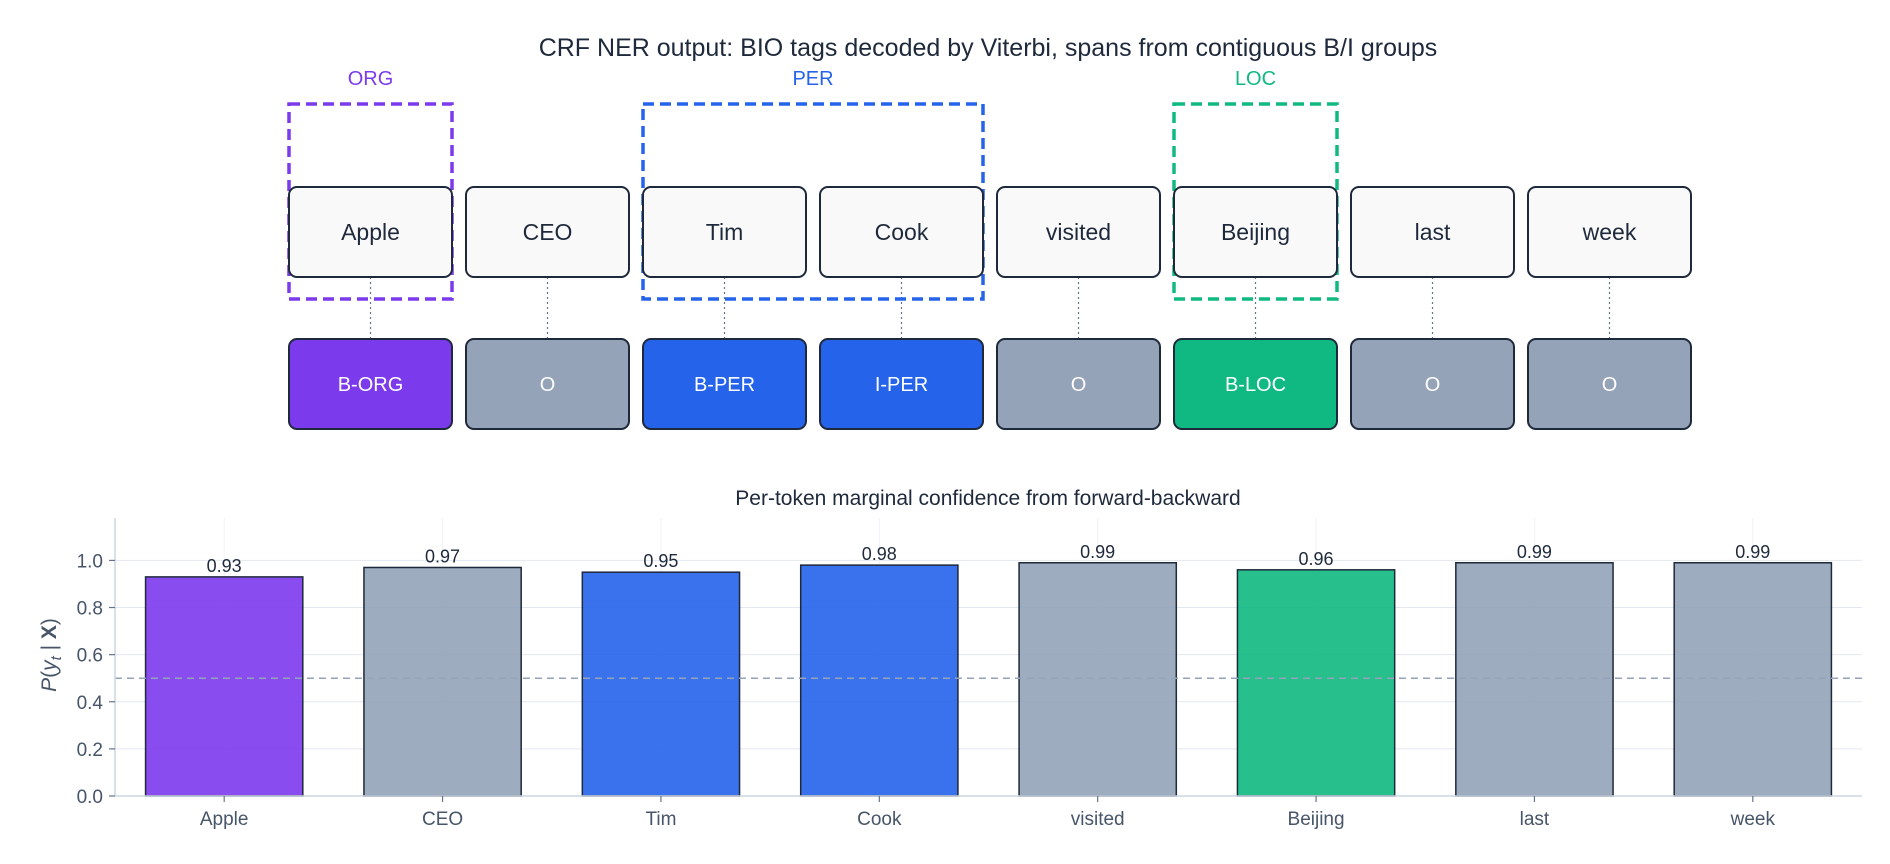  I want to click on bar-value-label: 0.95, so click(660, 561).